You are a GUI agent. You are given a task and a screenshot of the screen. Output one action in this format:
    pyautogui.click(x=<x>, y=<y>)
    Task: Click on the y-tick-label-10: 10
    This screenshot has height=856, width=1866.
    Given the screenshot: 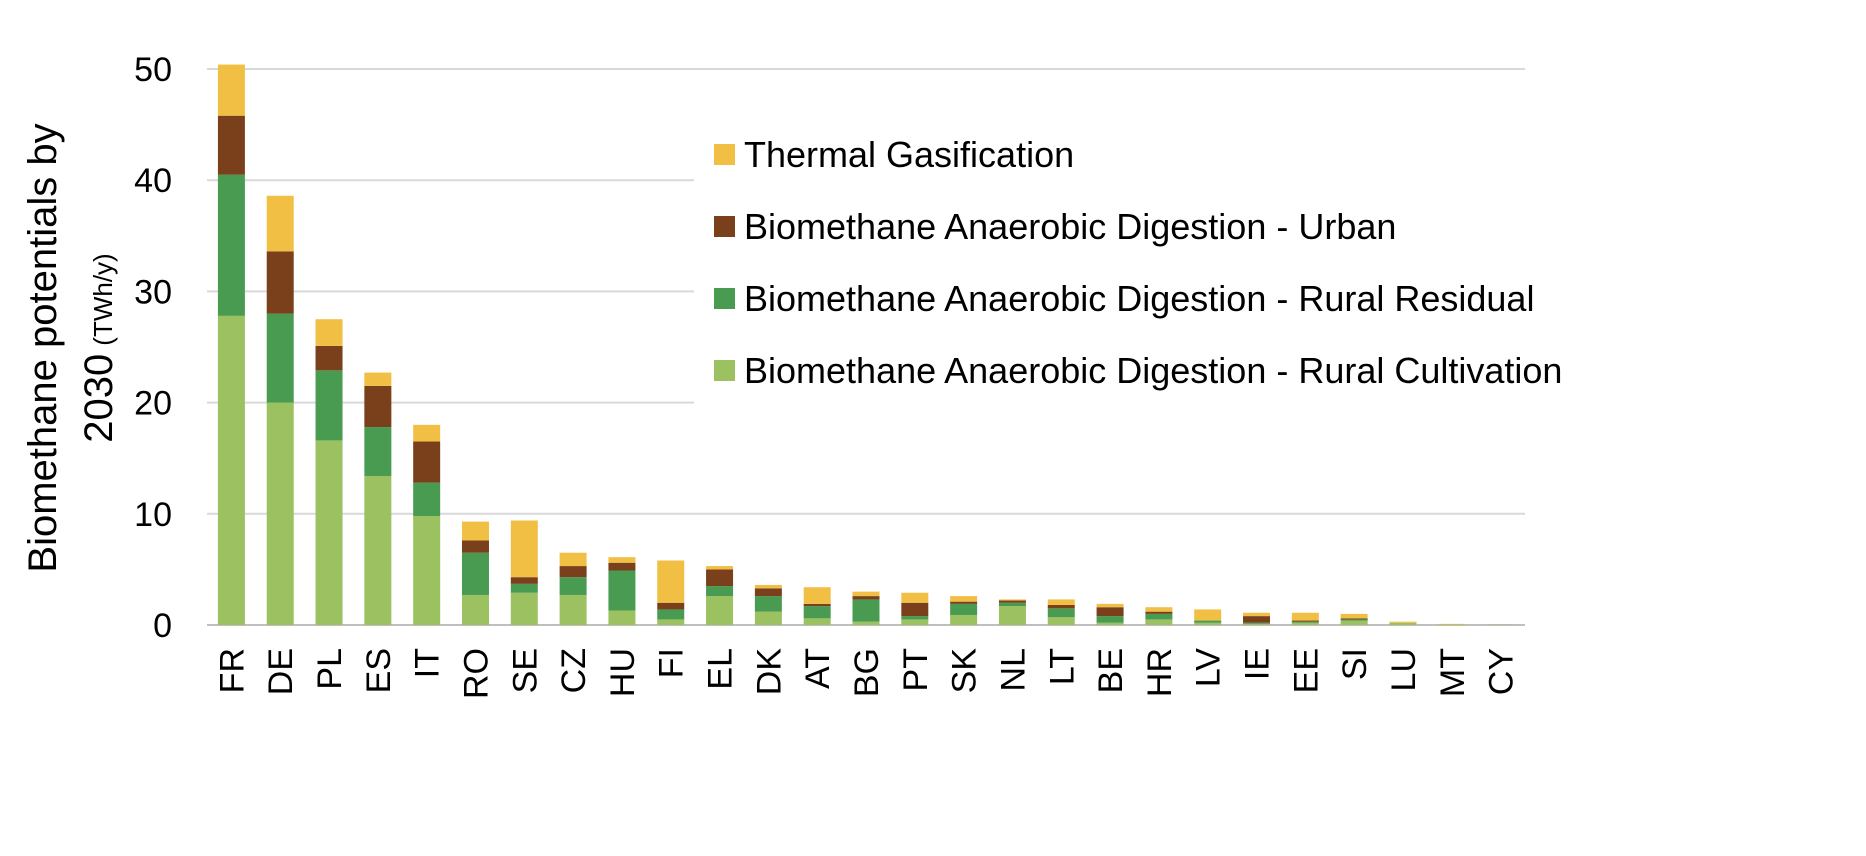 What is the action you would take?
    pyautogui.click(x=153, y=515)
    